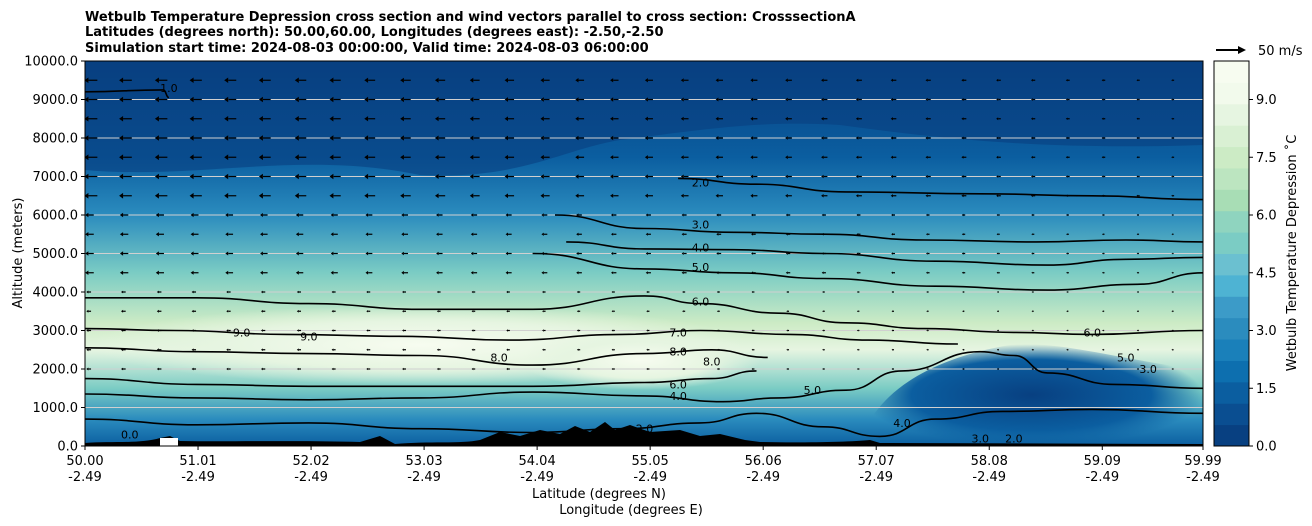 This screenshot has height=526, width=1312. What do you see at coordinates (169, 442) in the screenshot?
I see `terrain-gap` at bounding box center [169, 442].